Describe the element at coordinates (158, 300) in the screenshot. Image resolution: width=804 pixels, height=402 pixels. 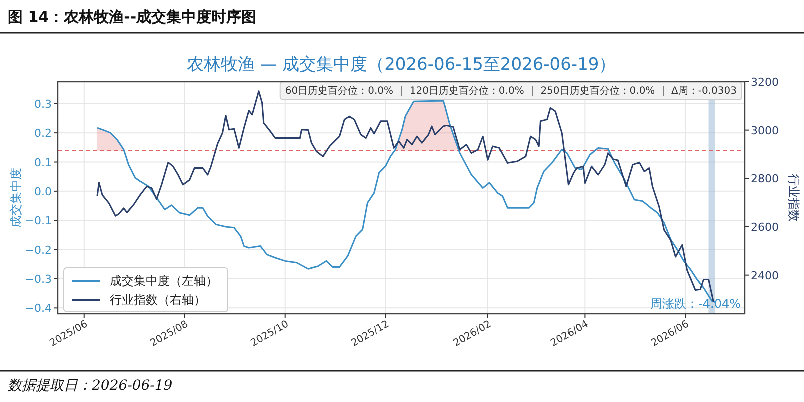
I see `legend-label: 行业指数（右轴）` at that location.